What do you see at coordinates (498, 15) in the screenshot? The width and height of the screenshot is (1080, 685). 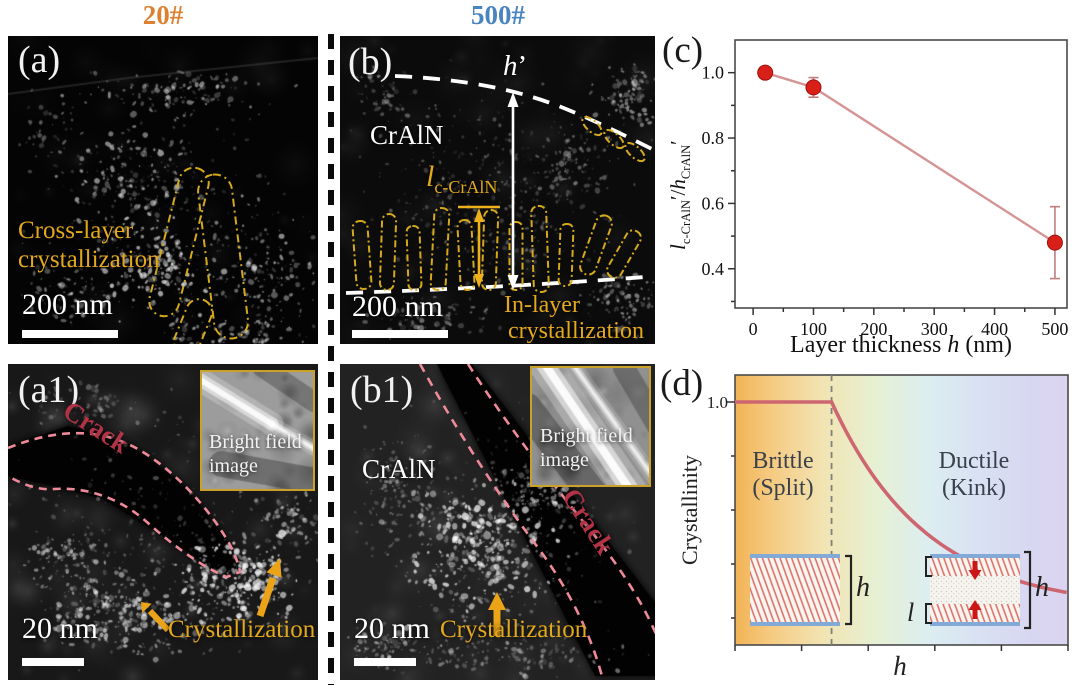 I see `header-label-500: 500#` at bounding box center [498, 15].